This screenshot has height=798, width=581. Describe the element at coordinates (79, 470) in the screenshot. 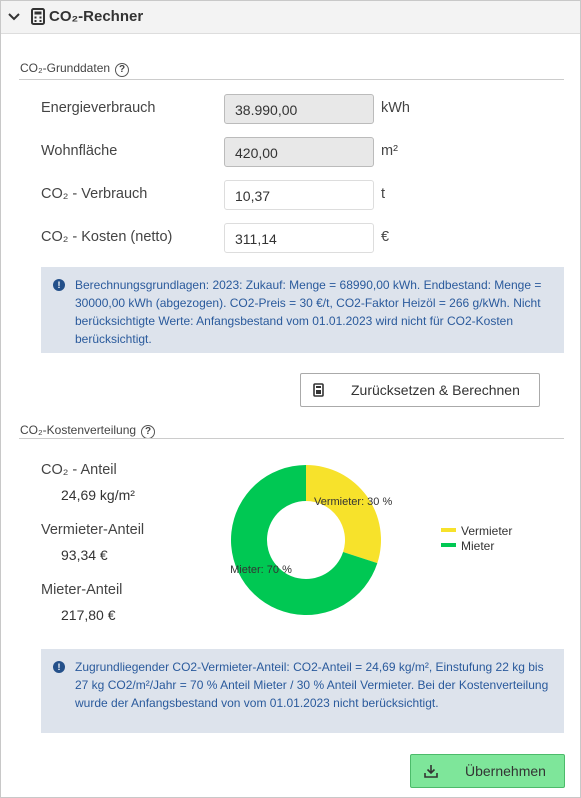

I see `share-label: CO₂ - Anteil` at that location.